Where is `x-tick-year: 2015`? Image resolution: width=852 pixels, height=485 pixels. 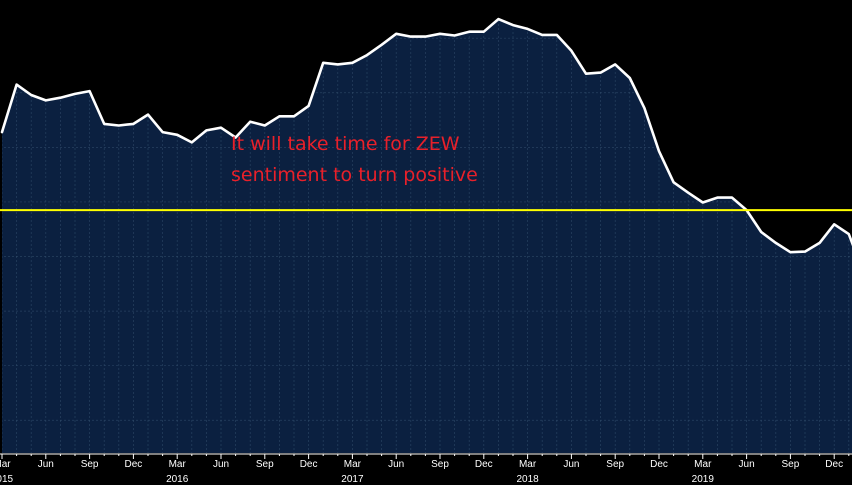 x-tick-year: 2015 is located at coordinates (7, 479).